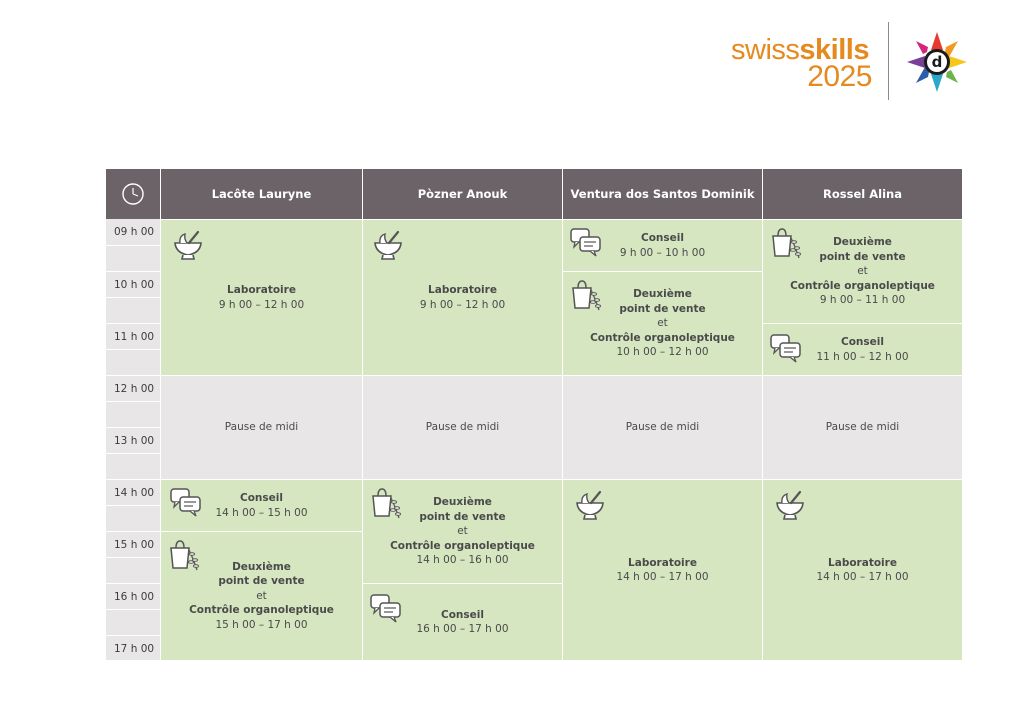 This screenshot has width=1024, height=724. I want to click on time-header, so click(133, 194).